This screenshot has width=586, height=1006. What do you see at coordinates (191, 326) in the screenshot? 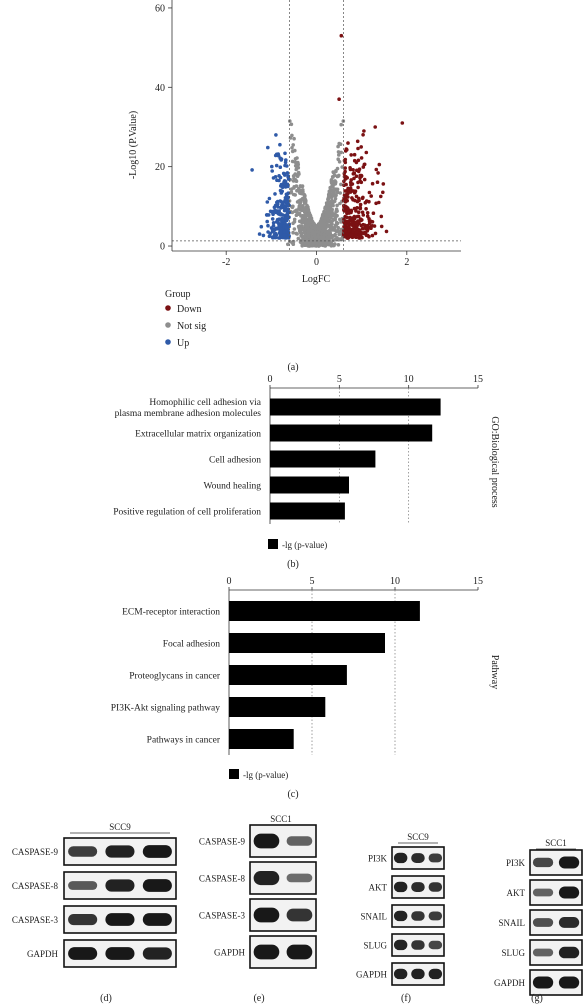
I see `legend-notsig-label: Not sig` at bounding box center [191, 326].